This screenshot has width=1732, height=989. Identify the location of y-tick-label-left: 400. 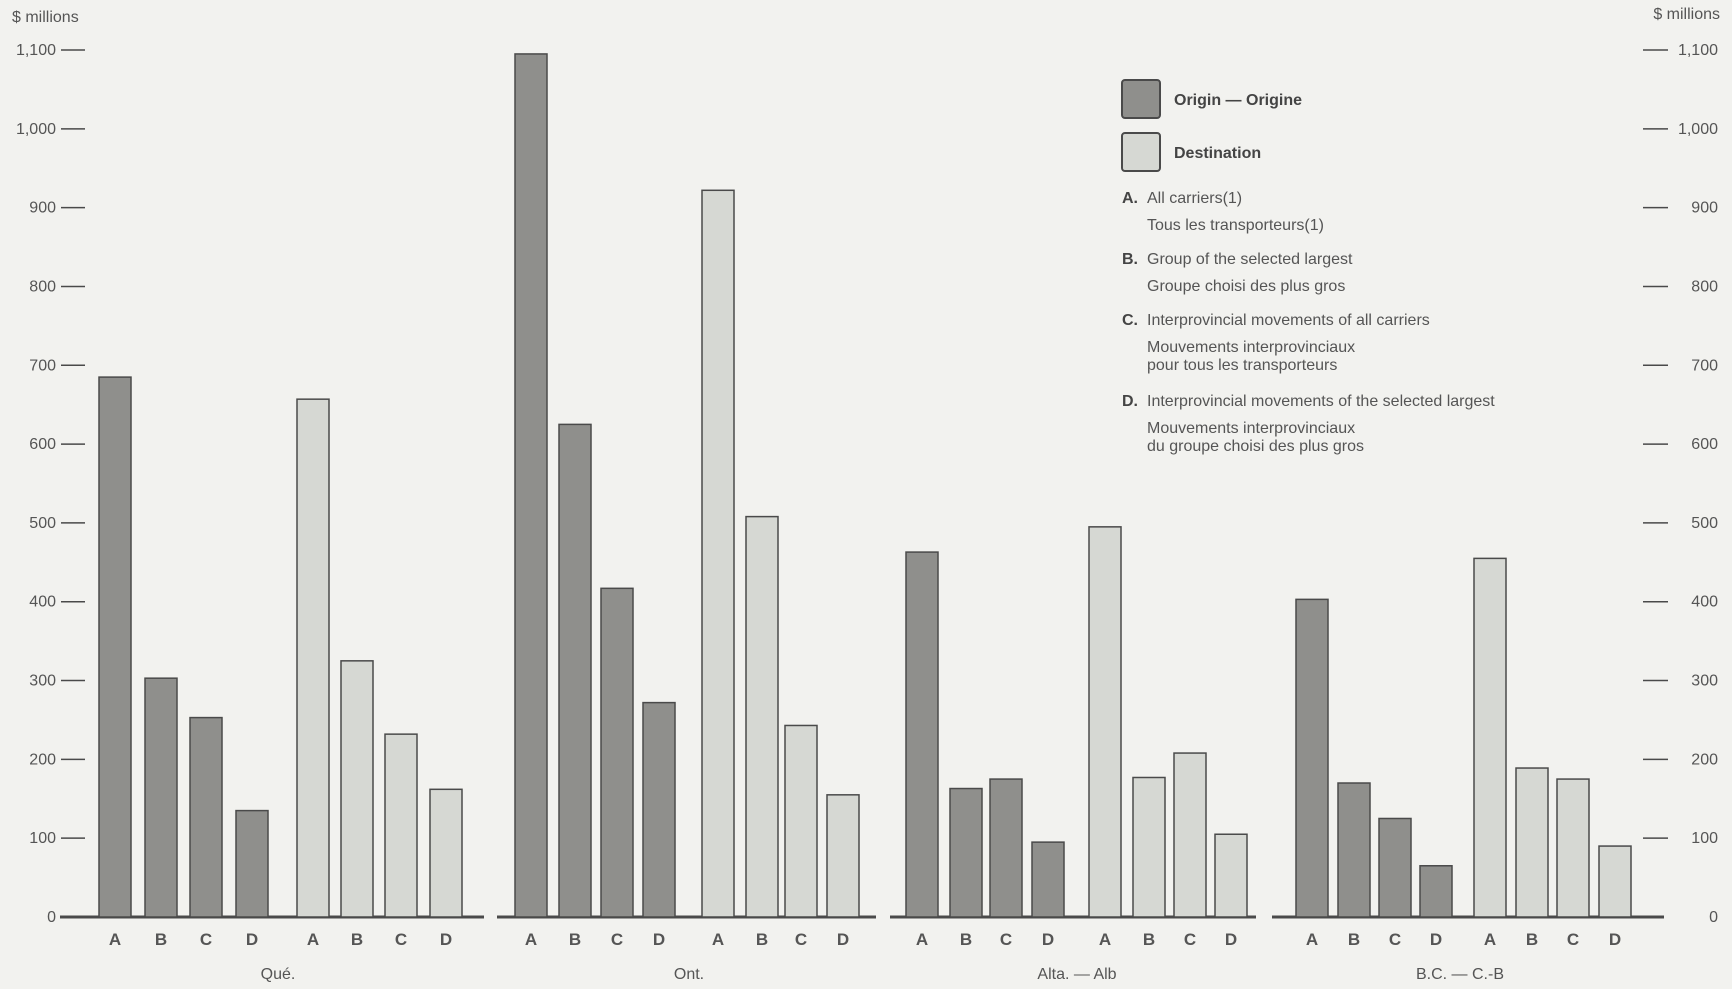
(42, 602).